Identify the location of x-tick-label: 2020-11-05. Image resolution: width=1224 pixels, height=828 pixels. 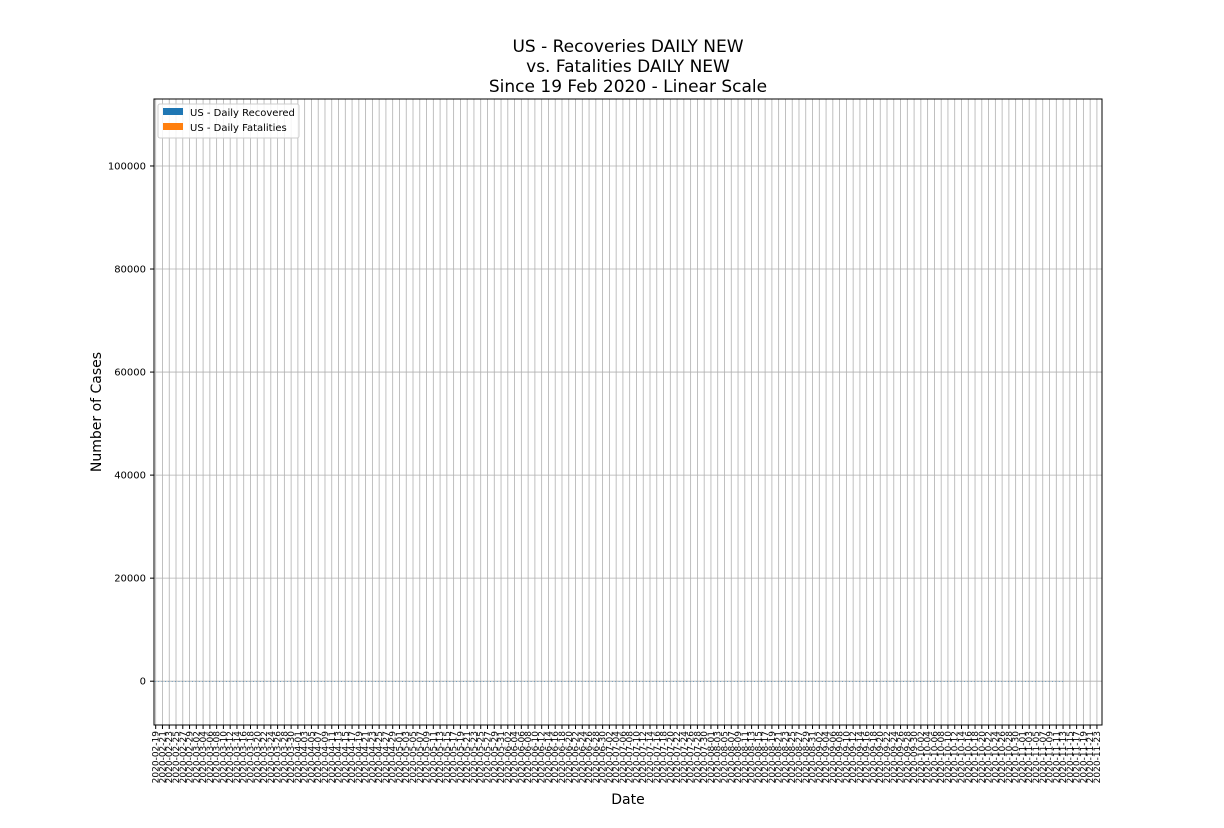
(1037, 757).